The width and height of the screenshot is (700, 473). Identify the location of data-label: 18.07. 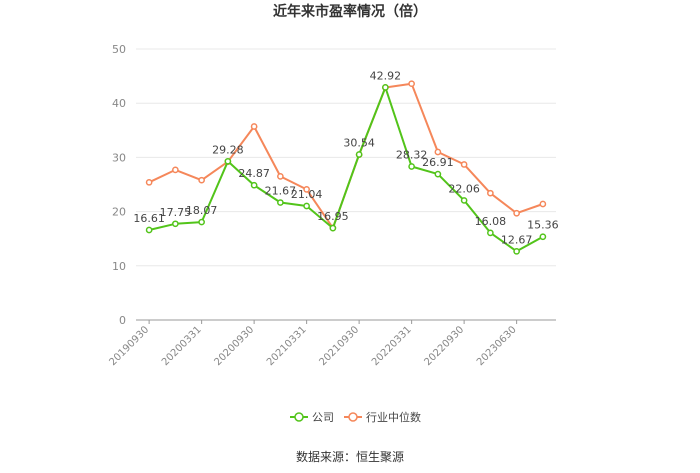
(202, 210).